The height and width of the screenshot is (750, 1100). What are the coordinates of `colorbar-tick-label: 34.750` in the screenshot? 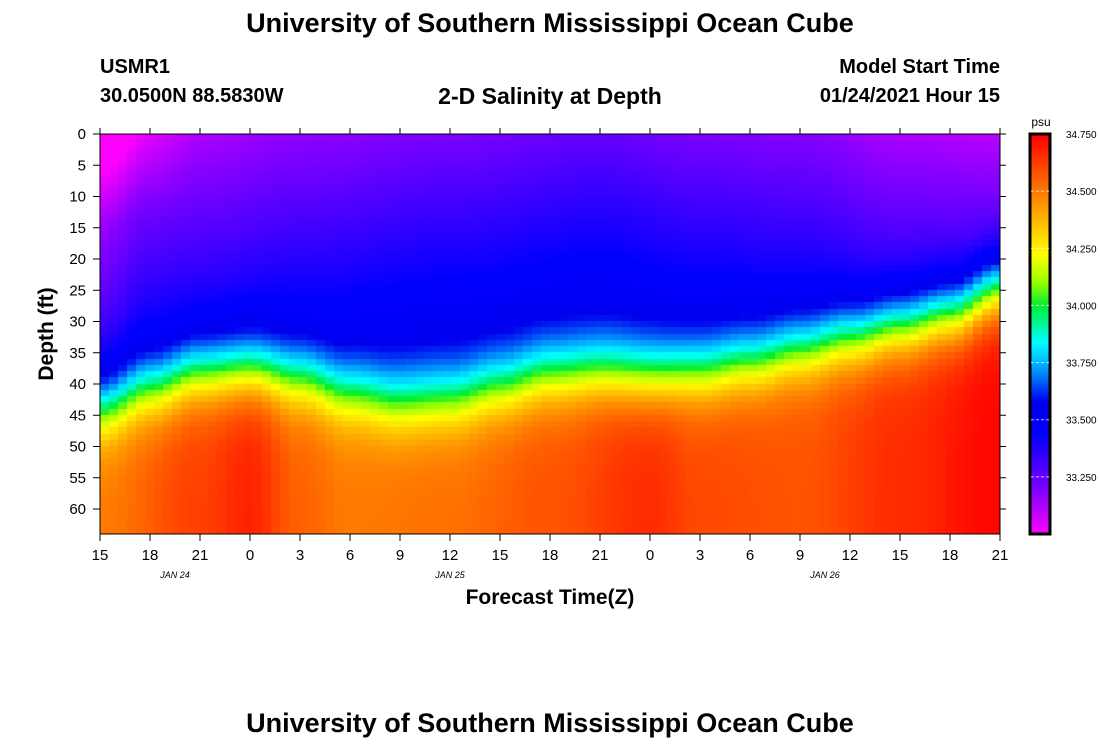 It's located at (1081, 135).